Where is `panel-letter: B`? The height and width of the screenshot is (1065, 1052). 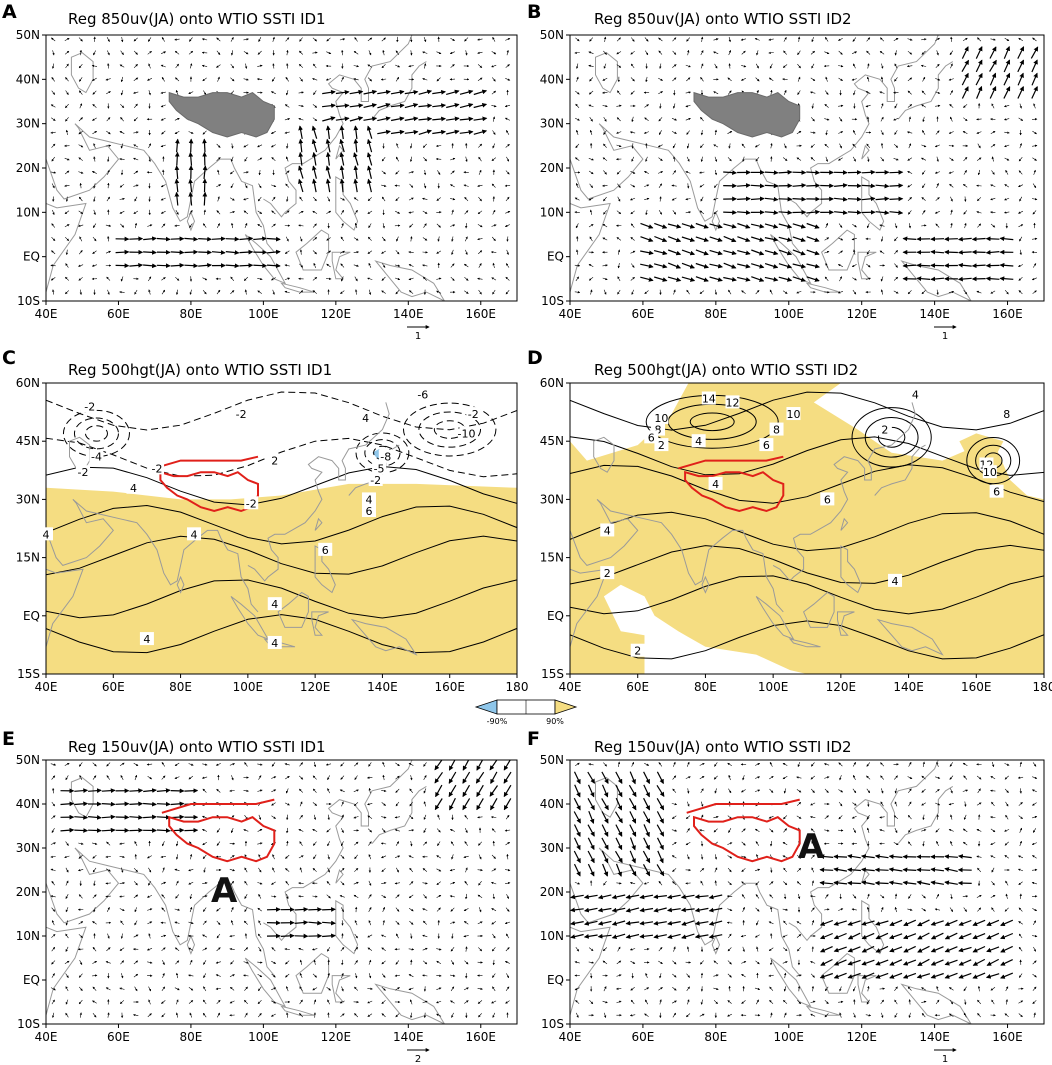 panel-letter: B is located at coordinates (534, 12).